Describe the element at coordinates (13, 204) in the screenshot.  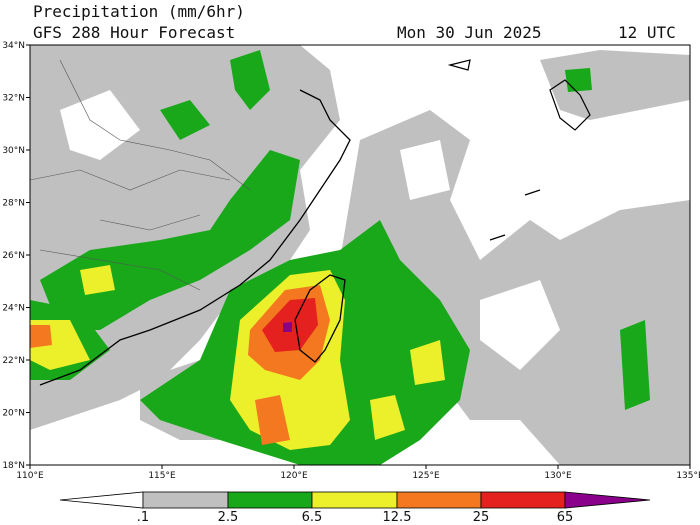
I see `lat-label: 28°N` at that location.